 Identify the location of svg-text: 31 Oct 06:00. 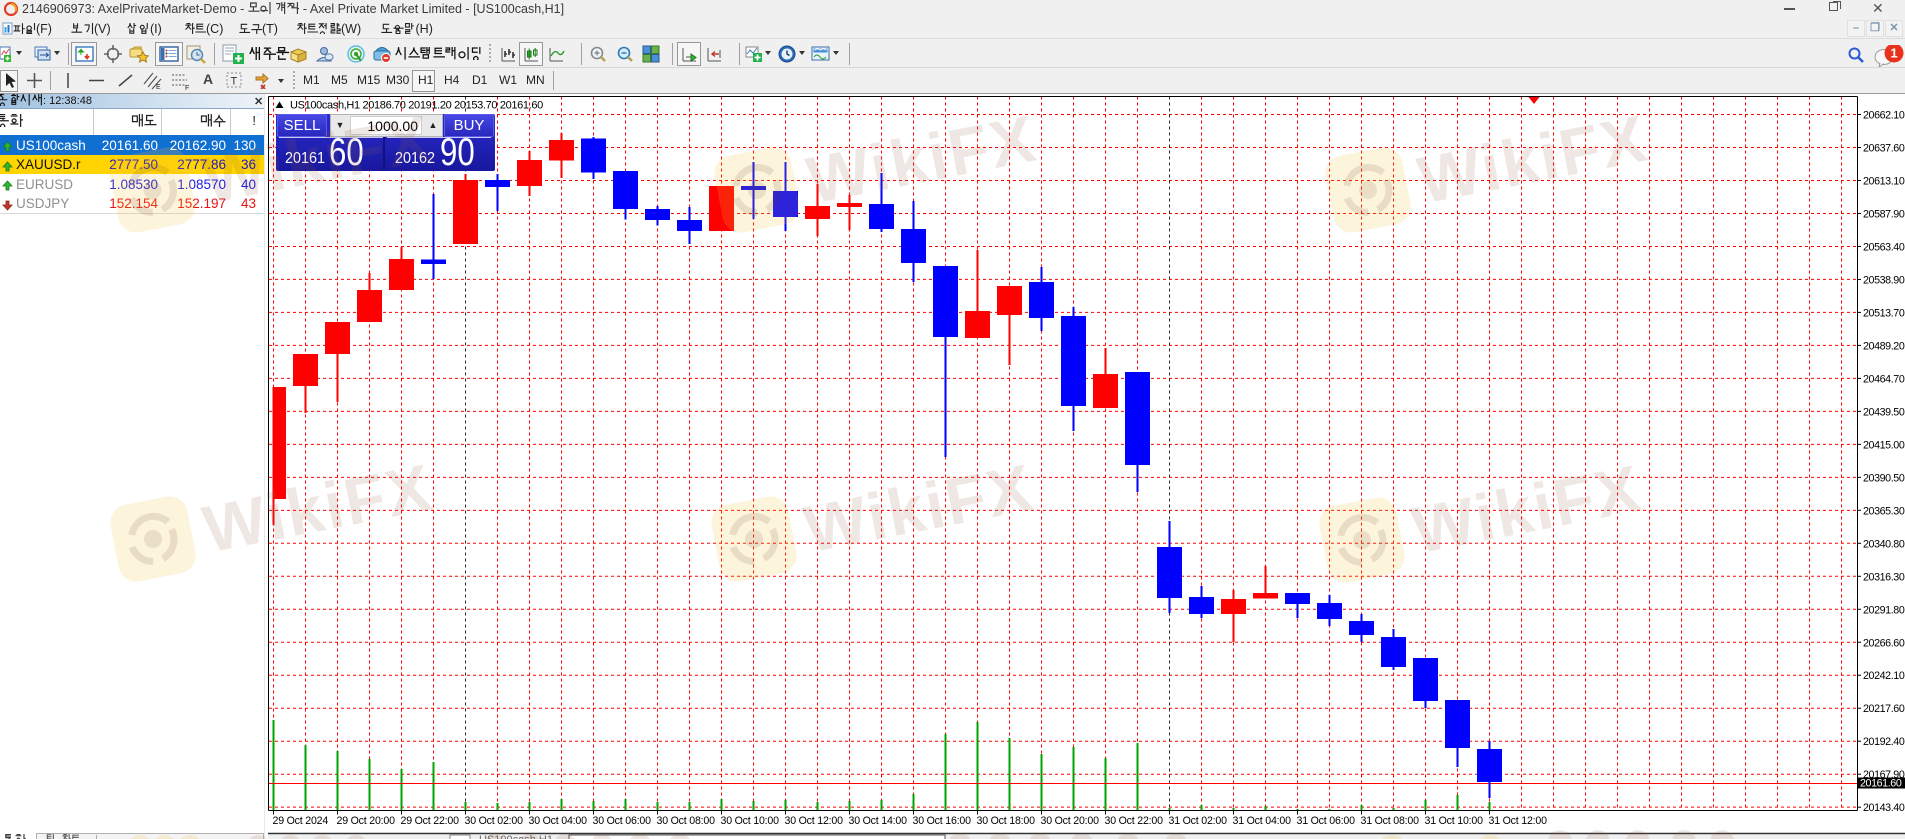
(1326, 821).